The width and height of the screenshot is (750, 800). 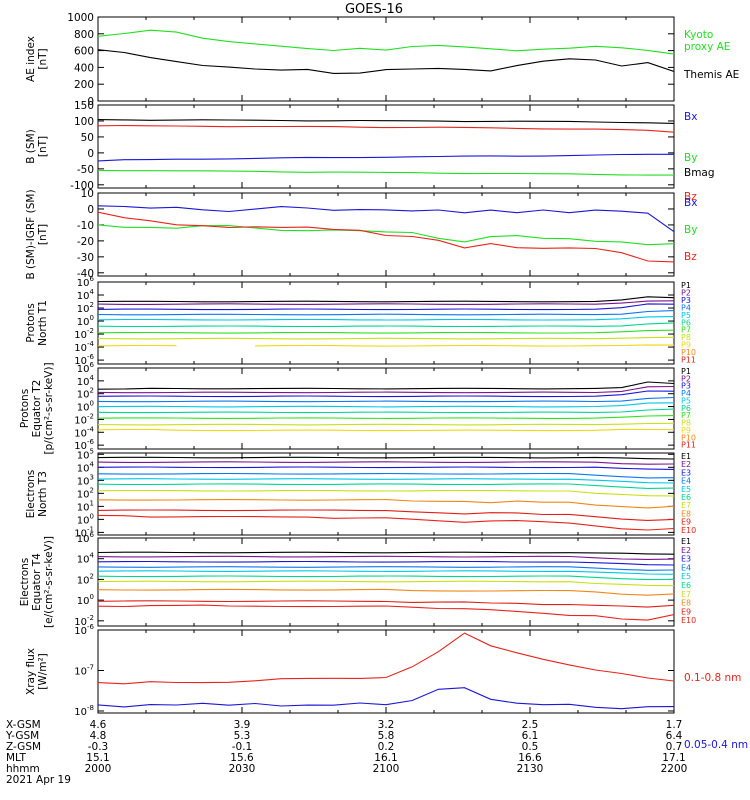 I want to click on legend-label: P10, so click(x=688, y=352).